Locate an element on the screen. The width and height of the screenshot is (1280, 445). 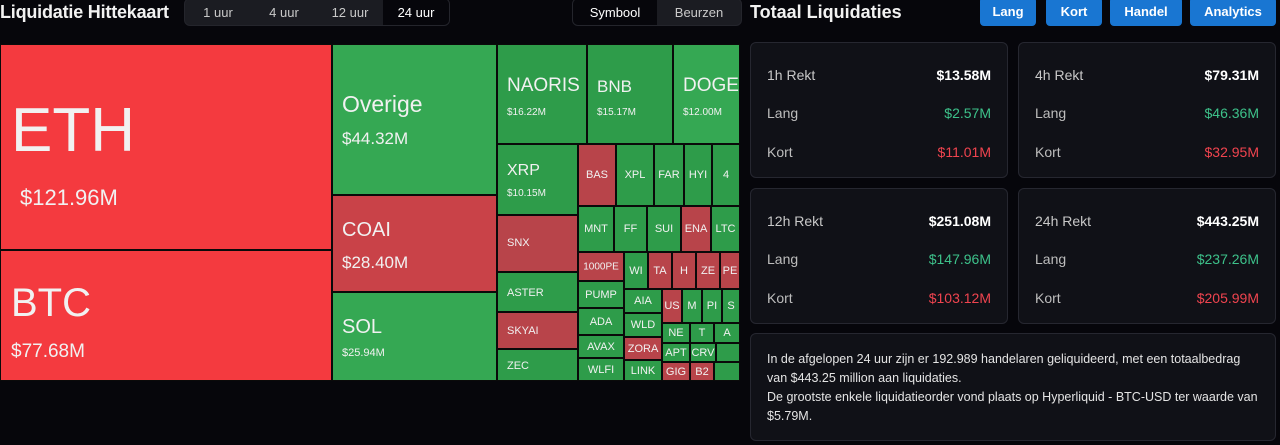
tile-symbol: WLD is located at coordinates (643, 325).